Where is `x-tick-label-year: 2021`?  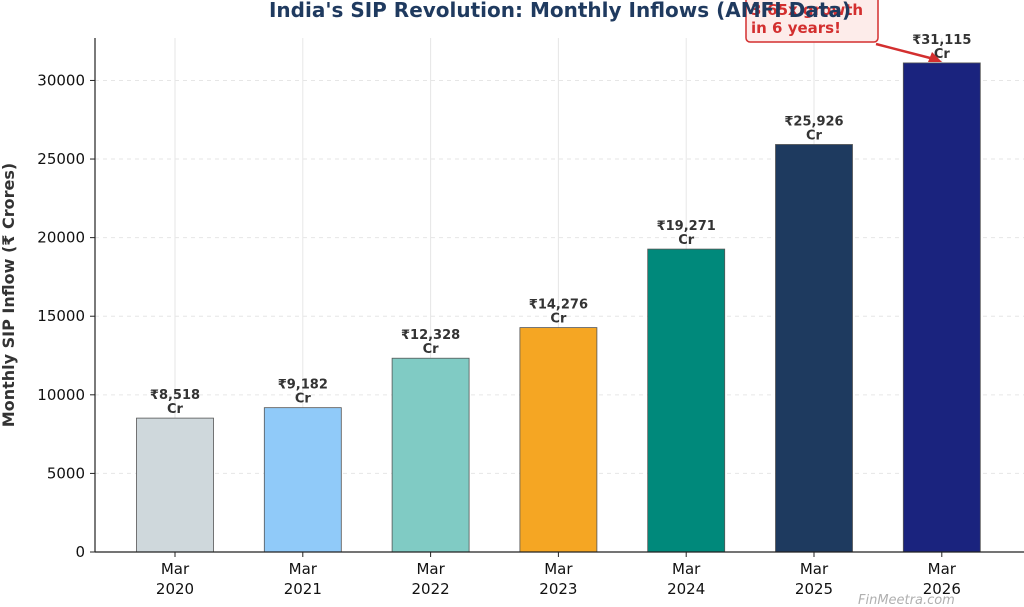 x-tick-label-year: 2021 is located at coordinates (303, 589).